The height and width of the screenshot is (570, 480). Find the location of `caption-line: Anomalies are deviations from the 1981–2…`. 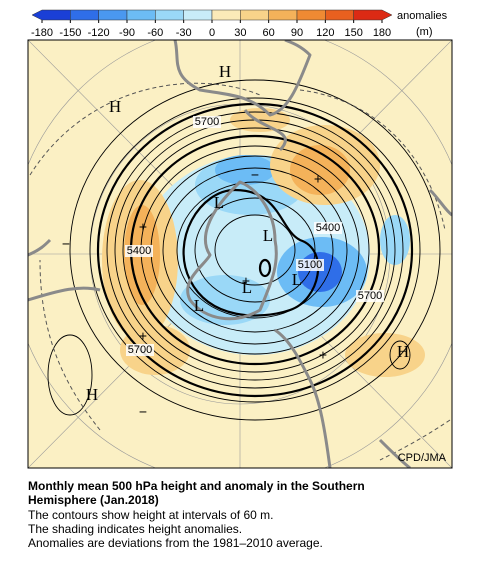

caption-line: Anomalies are deviations from the 1981–2… is located at coordinates (175, 543).